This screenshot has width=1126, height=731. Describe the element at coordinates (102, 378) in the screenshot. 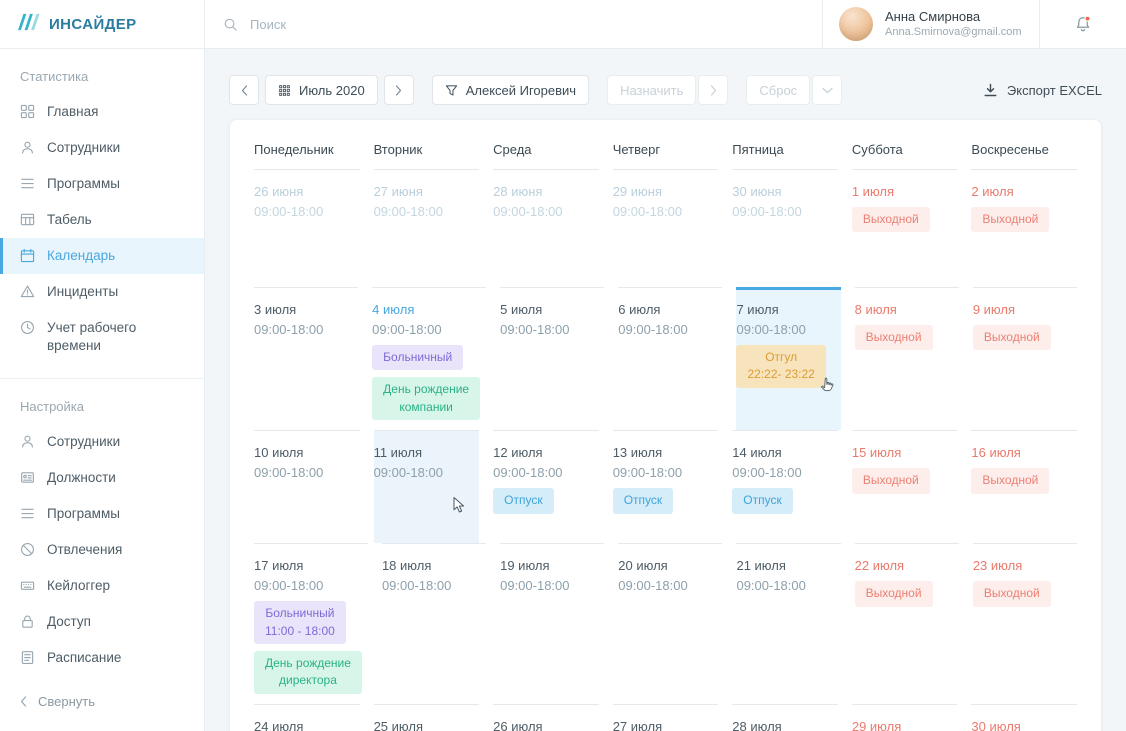

I see `sidebar-divider` at that location.